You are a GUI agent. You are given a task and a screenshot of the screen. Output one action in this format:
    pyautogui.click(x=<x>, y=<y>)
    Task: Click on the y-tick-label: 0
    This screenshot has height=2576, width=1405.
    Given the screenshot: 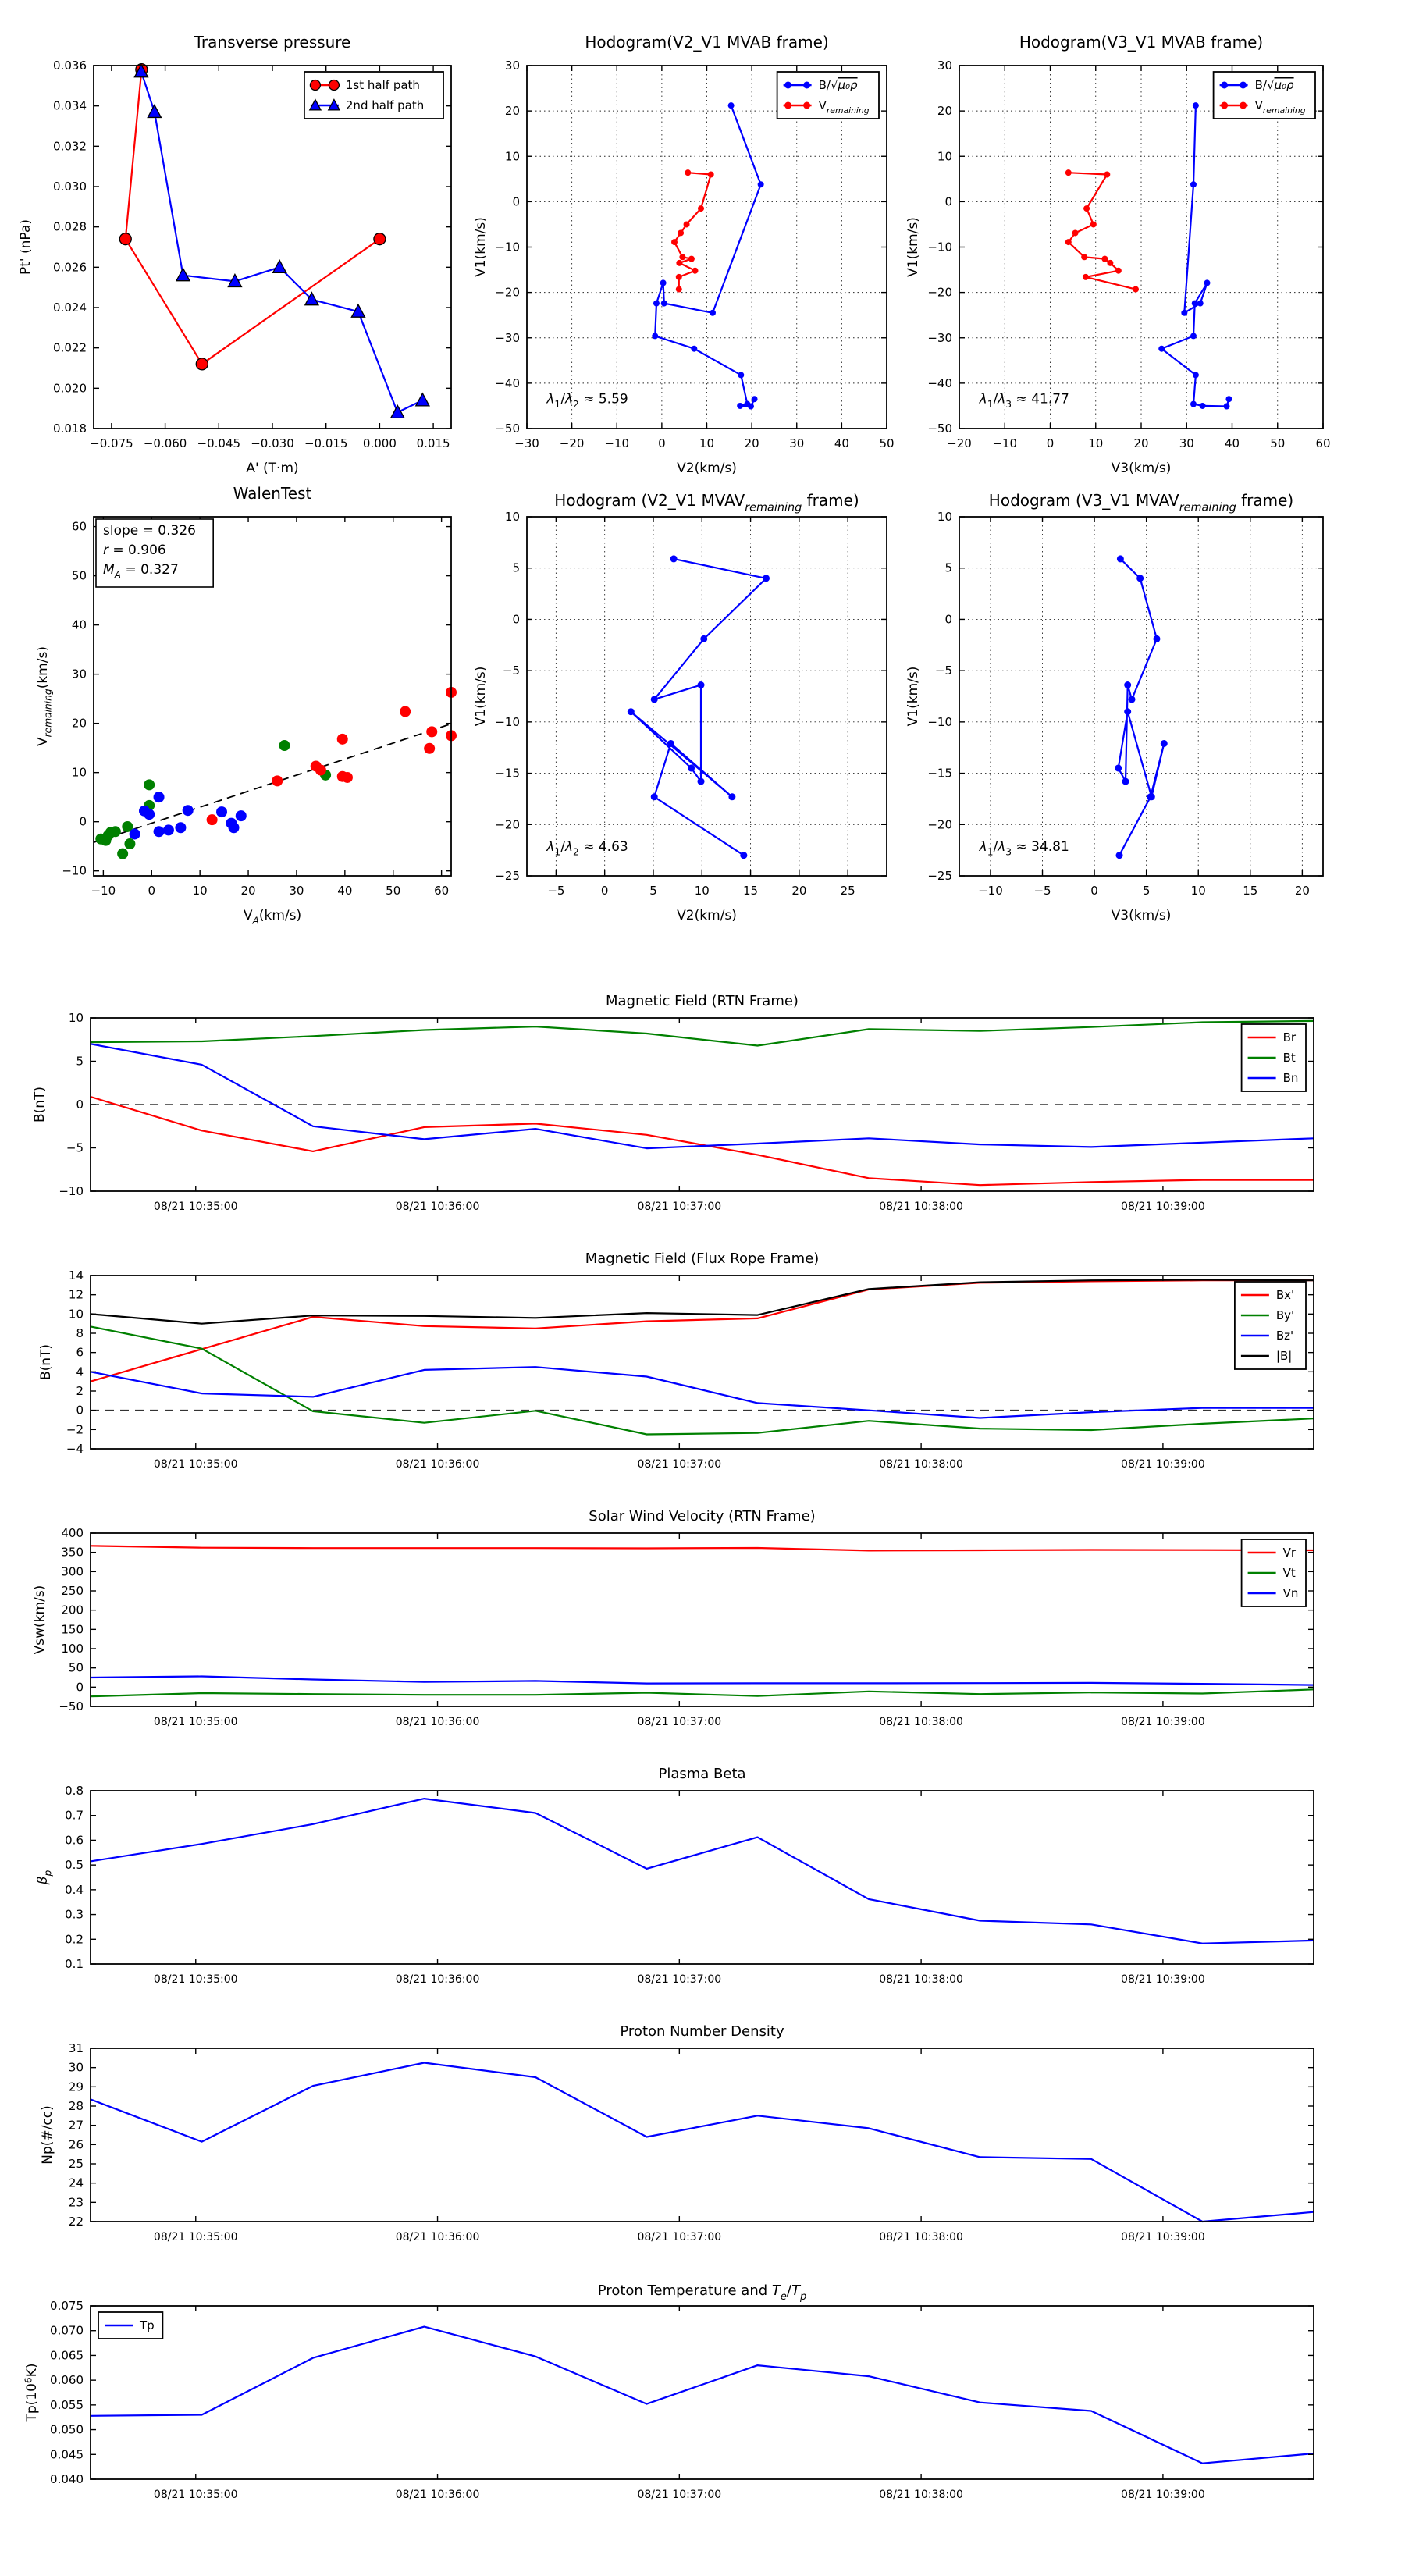 What is the action you would take?
    pyautogui.click(x=80, y=1411)
    